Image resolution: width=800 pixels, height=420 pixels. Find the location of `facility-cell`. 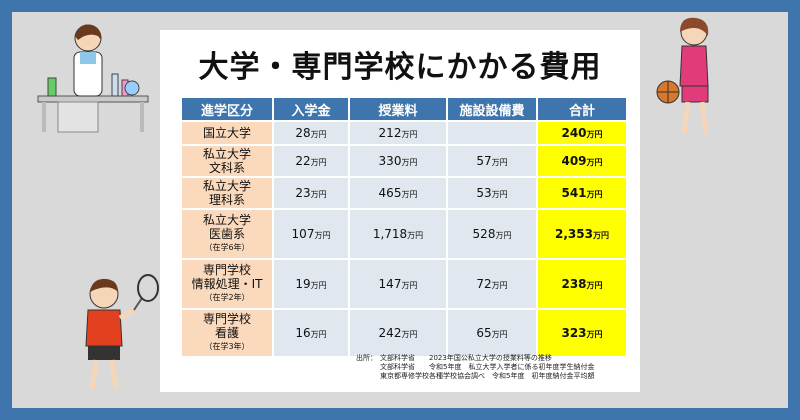

facility-cell is located at coordinates (492, 133).